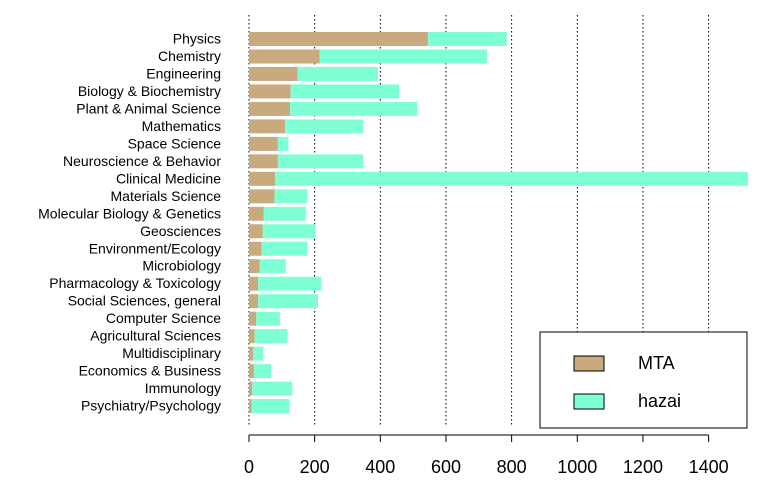 The width and height of the screenshot is (763, 490). Describe the element at coordinates (262, 196) in the screenshot. I see `bar-mta-materials-science` at that location.